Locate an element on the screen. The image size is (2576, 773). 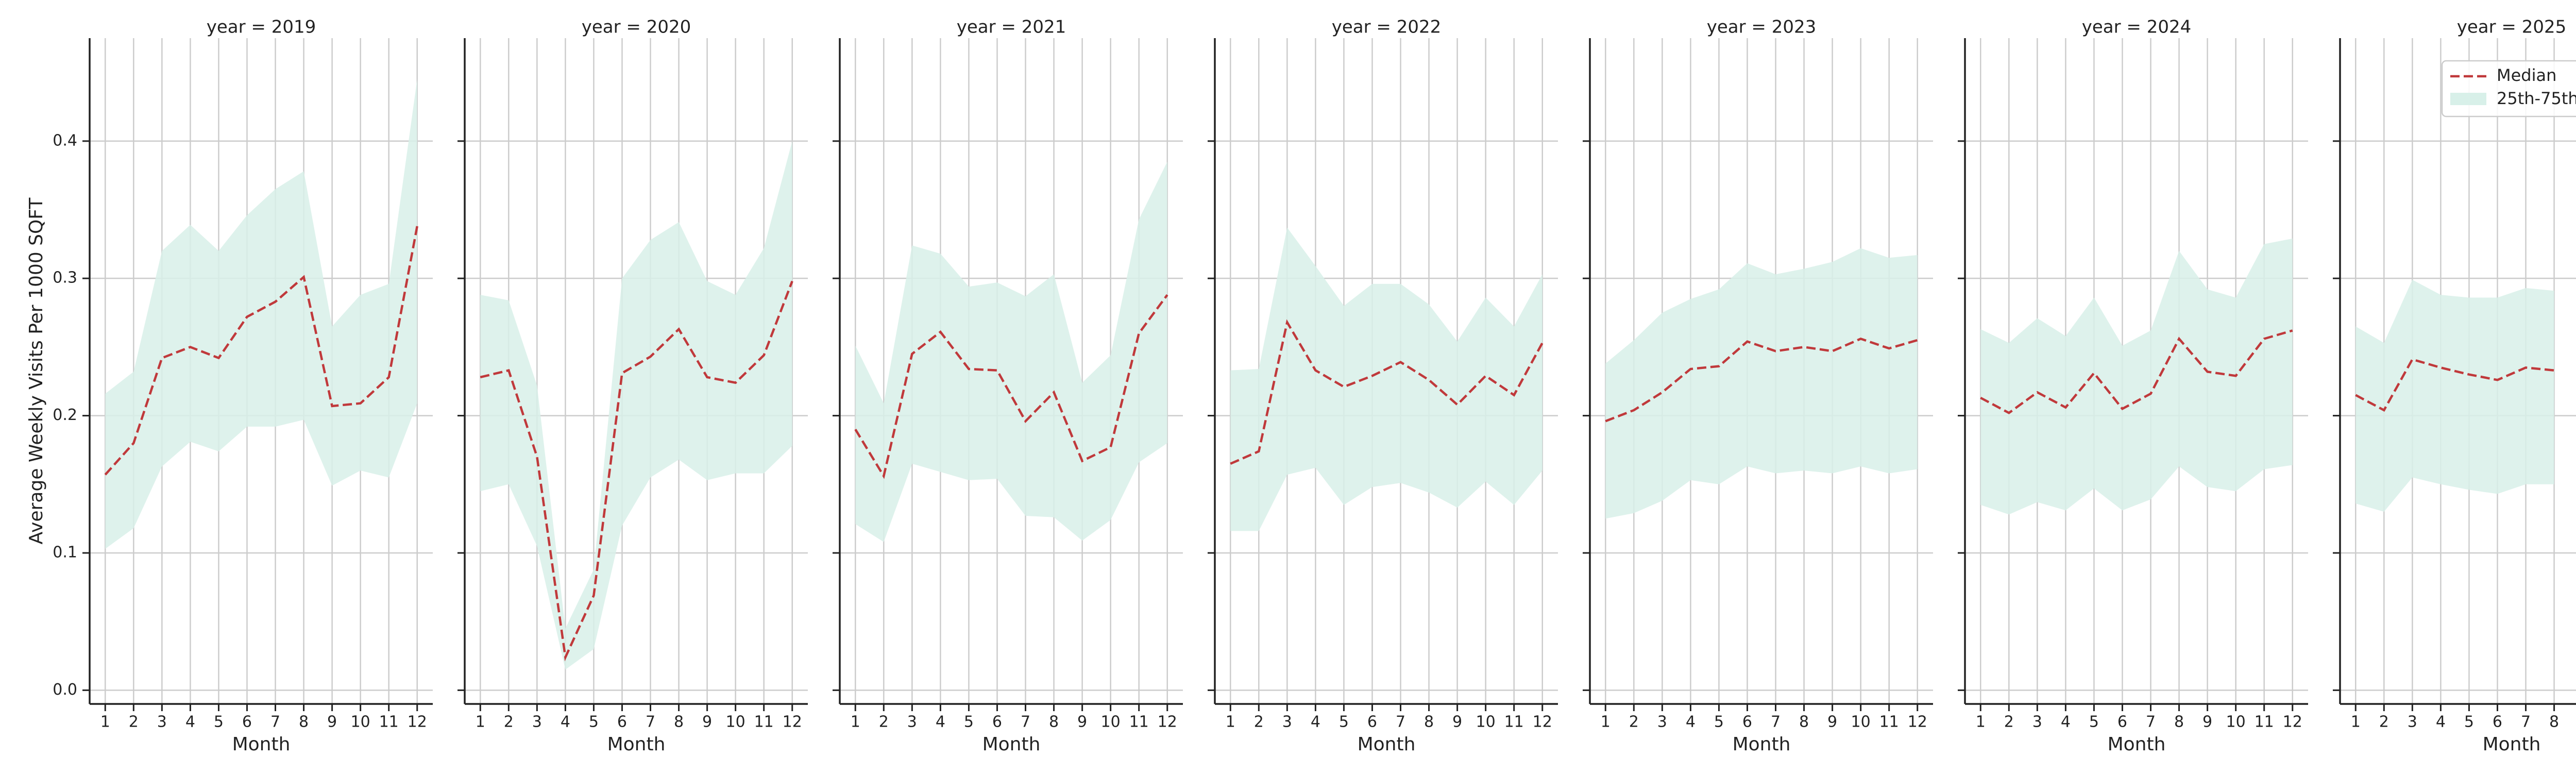
facet-title: year = 2020 is located at coordinates (636, 27).